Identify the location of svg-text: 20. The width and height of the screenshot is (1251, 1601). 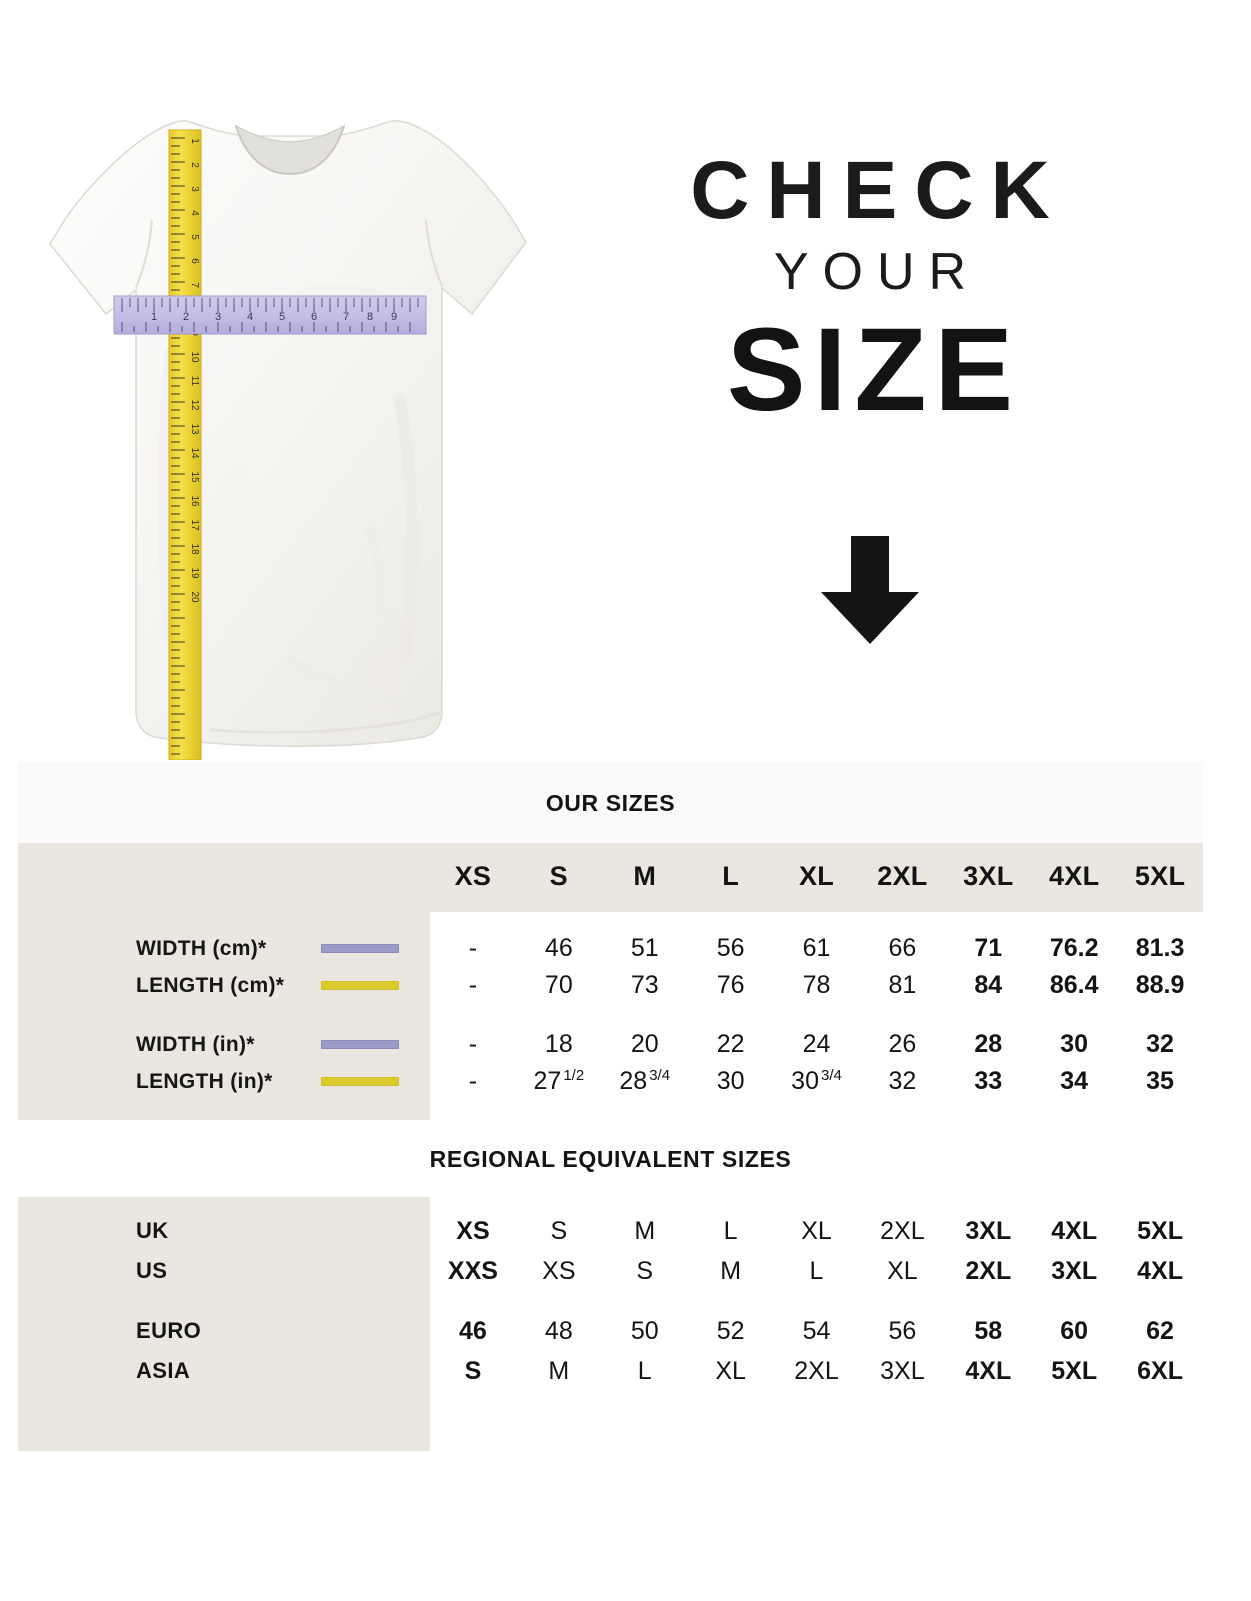
(194, 597).